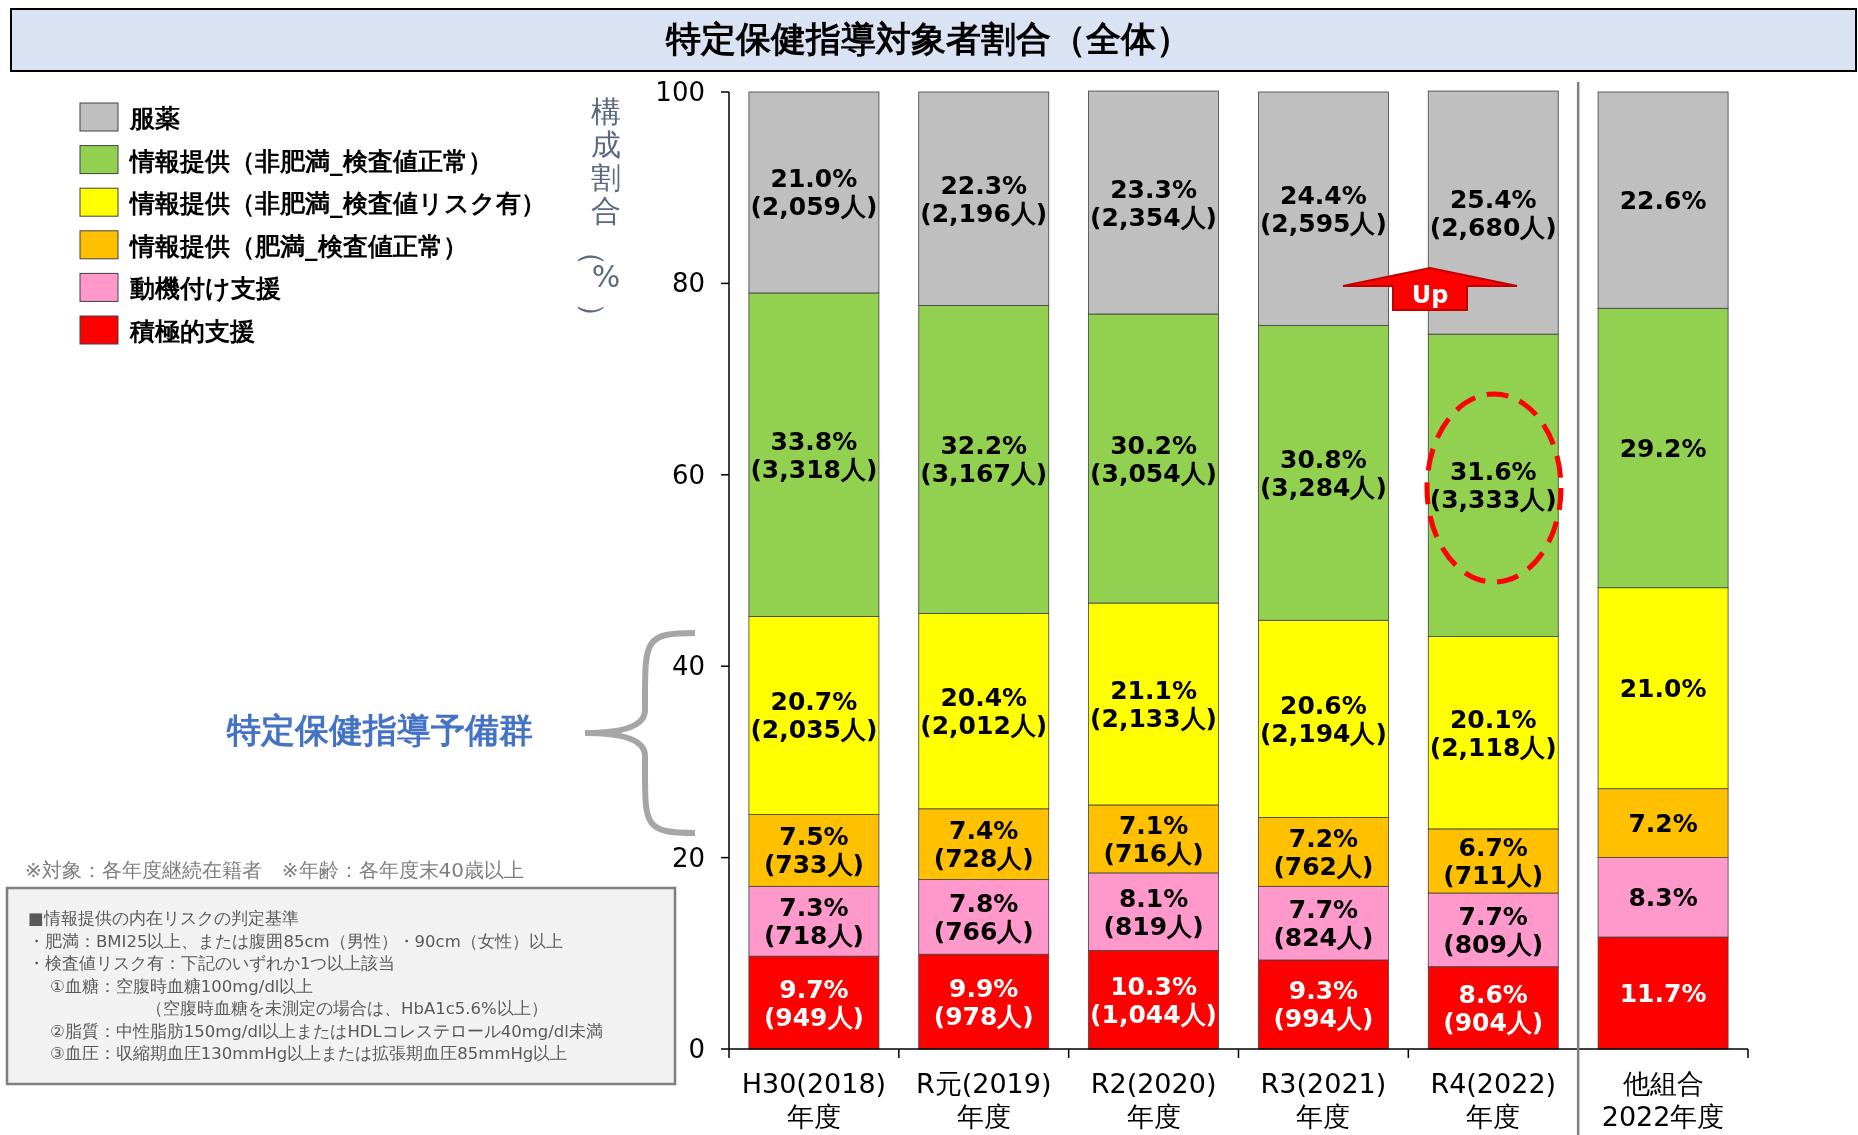  What do you see at coordinates (983, 845) in the screenshot?
I see `data-label: 7.4% (728人)` at bounding box center [983, 845].